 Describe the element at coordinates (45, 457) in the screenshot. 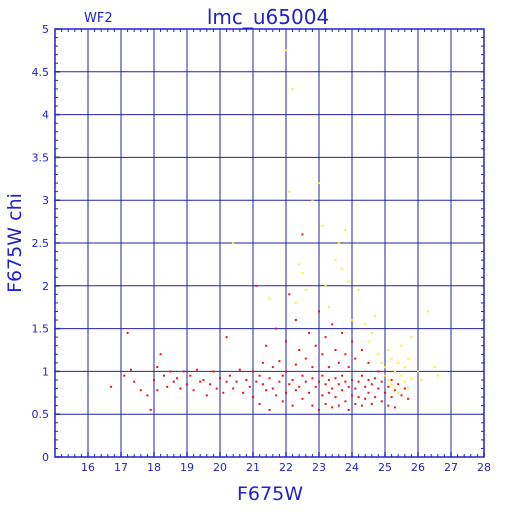

I see `y-tick-label-0: 0` at that location.